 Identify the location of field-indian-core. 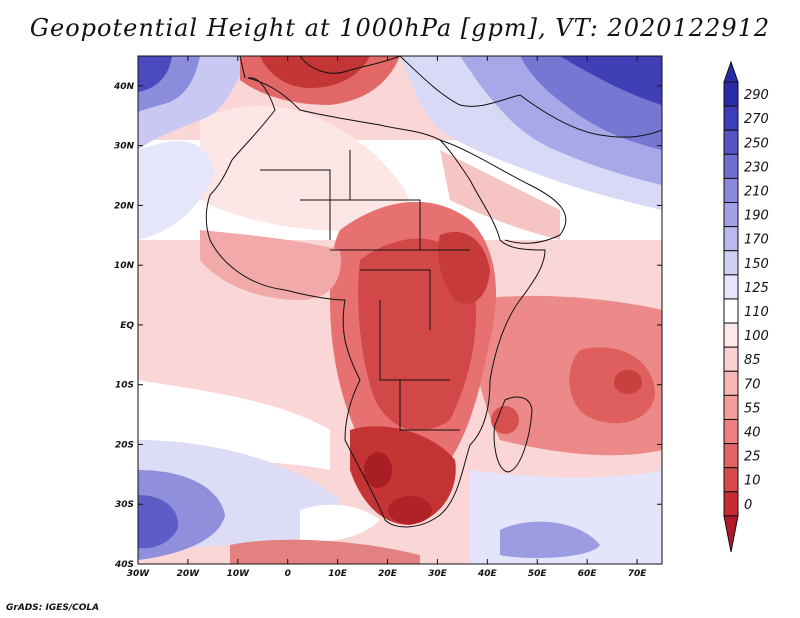
(628, 382).